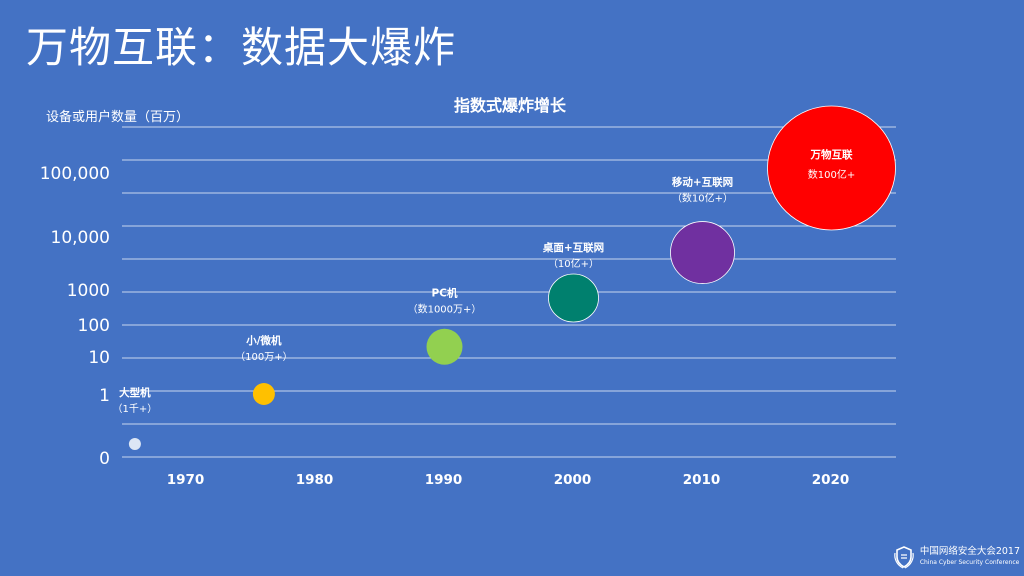  What do you see at coordinates (573, 247) in the screenshot?
I see `data-label: 桌面+互联网` at bounding box center [573, 247].